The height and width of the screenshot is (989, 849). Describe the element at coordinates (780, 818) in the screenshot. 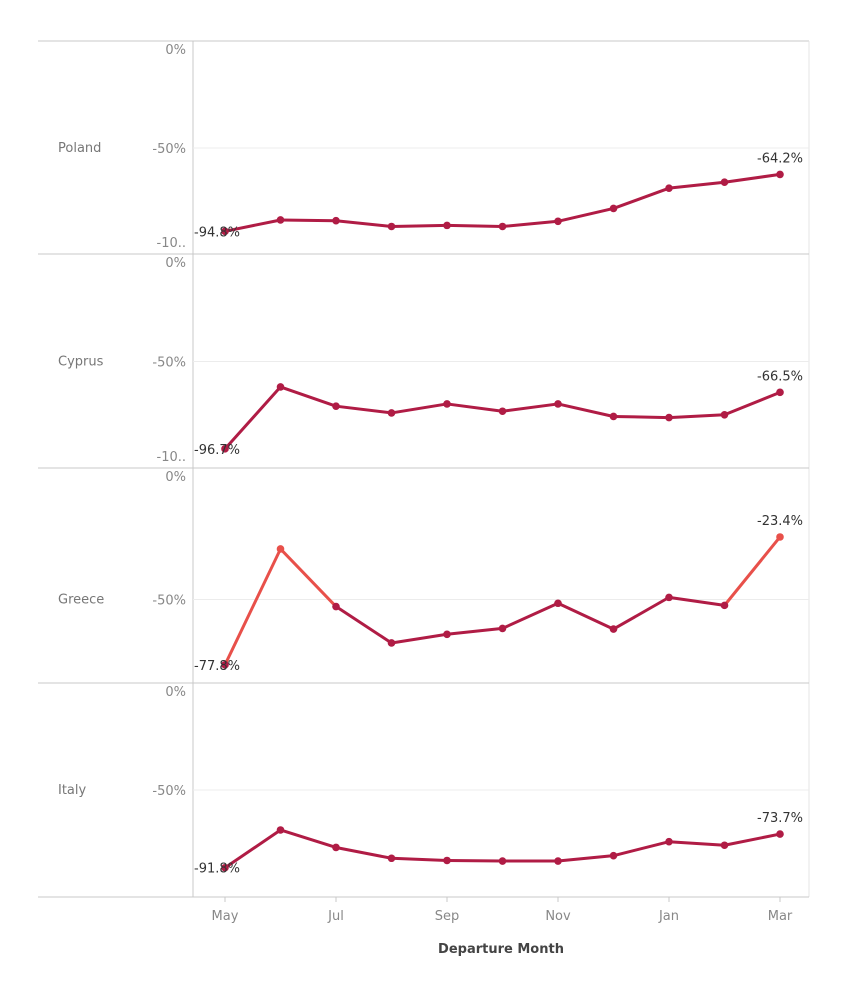

I see `last-data-label: -73.7%` at that location.